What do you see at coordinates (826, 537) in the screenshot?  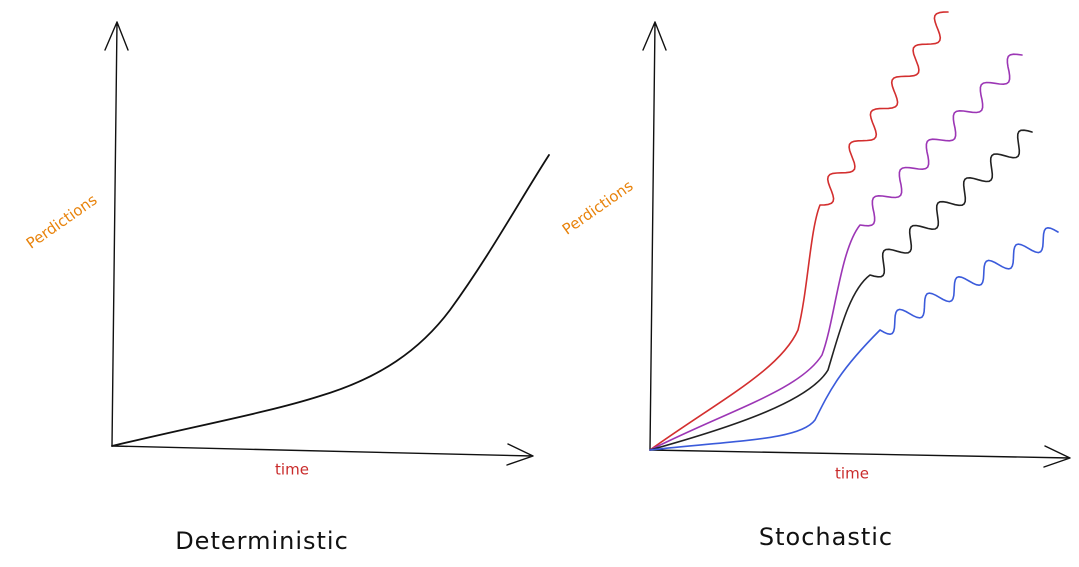 I see `caption: Stochastic` at bounding box center [826, 537].